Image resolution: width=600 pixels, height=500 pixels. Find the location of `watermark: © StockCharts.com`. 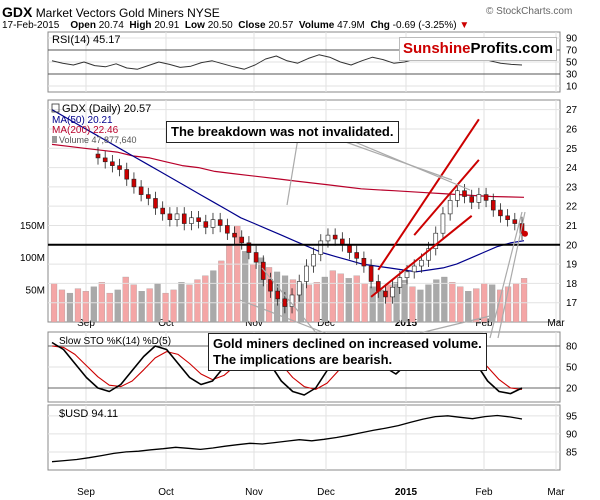

watermark: © StockCharts.com is located at coordinates (529, 11).